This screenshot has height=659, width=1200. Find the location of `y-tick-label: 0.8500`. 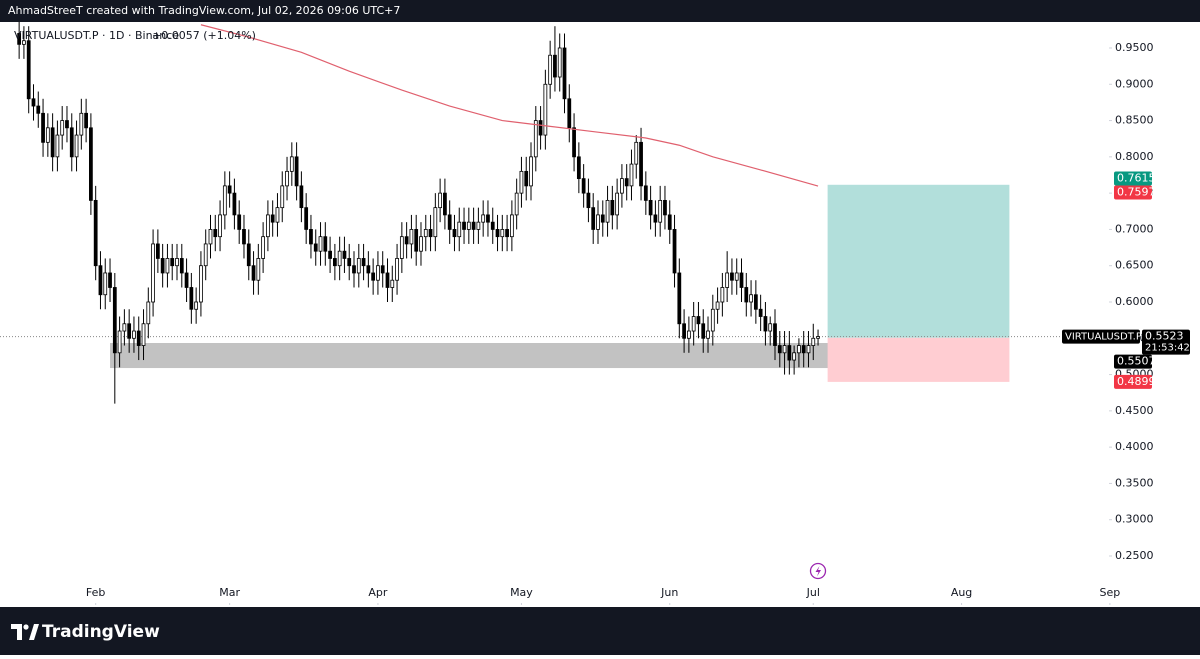

y-tick-label: 0.8500 is located at coordinates (1134, 120).